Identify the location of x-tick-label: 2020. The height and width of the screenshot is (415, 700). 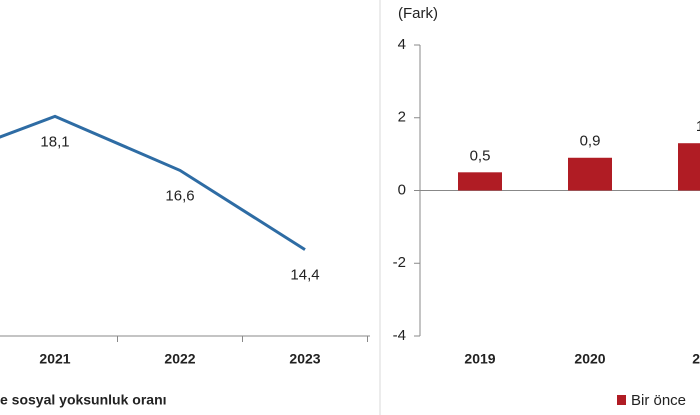
(589, 359).